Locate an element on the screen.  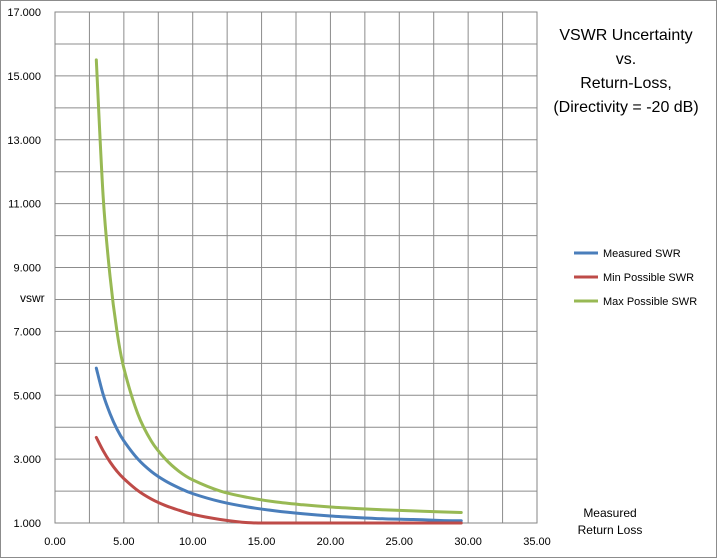
y-tick-label: 13.000 is located at coordinates (24, 141).